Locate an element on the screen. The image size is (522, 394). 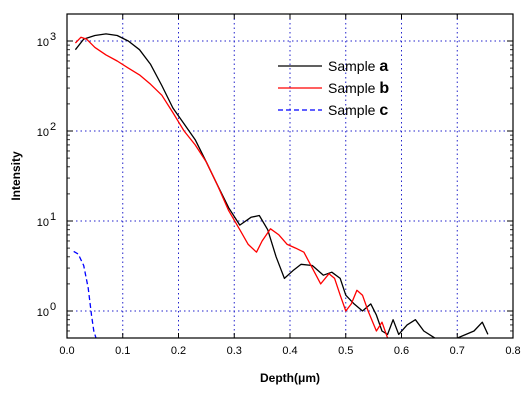
x-tick-label: 0.8 is located at coordinates (512, 351).